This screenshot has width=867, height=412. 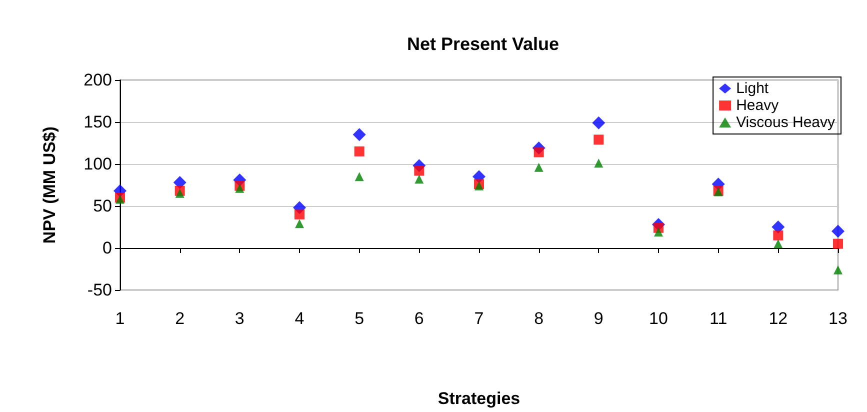 What do you see at coordinates (778, 318) in the screenshot?
I see `x-tick-label: 12` at bounding box center [778, 318].